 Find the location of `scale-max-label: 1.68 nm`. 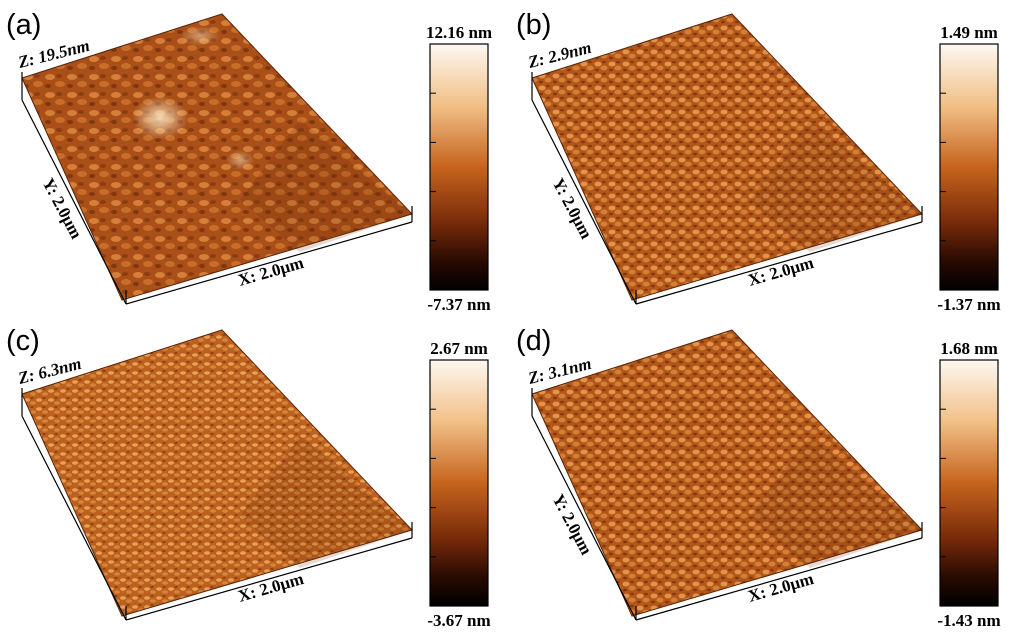

scale-max-label: 1.68 nm is located at coordinates (969, 348).